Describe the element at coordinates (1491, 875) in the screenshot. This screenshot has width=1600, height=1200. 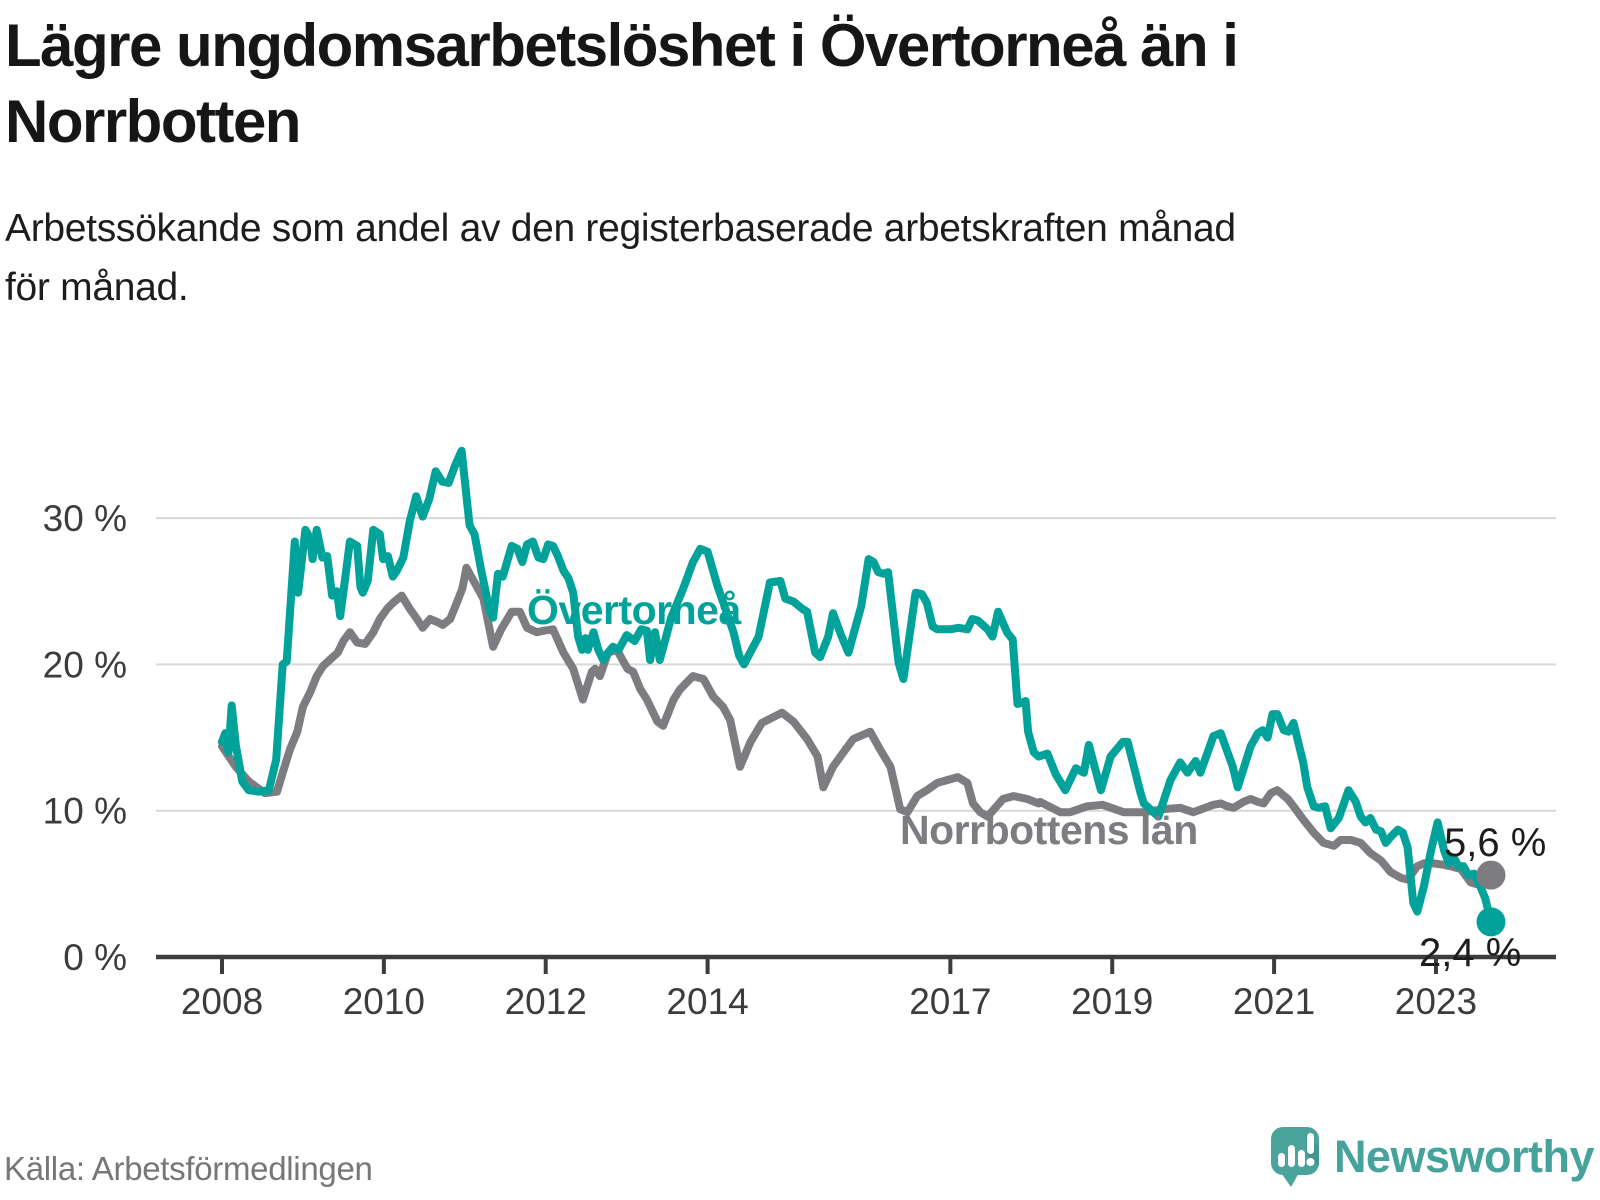
I see `end-dot-norrbotten` at that location.